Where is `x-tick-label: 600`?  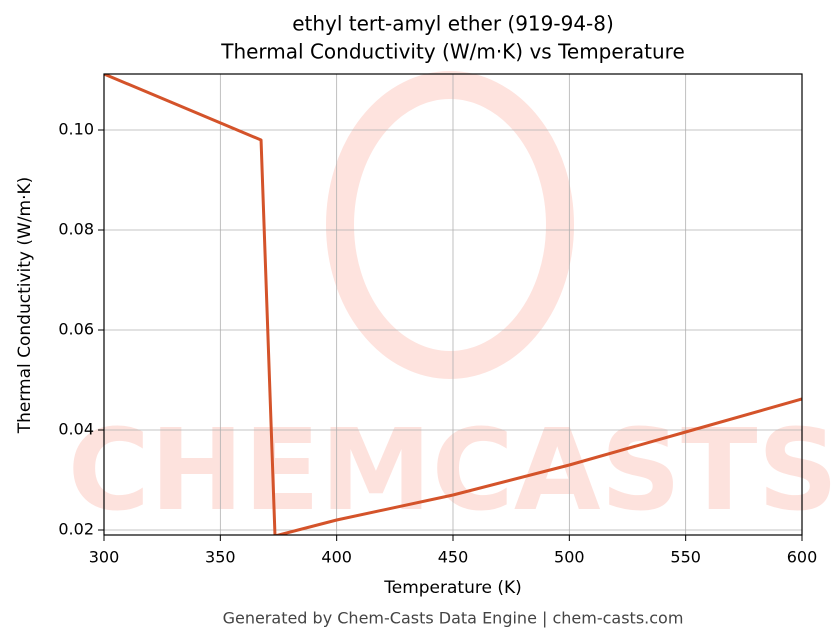 x-tick-label: 600 is located at coordinates (802, 557).